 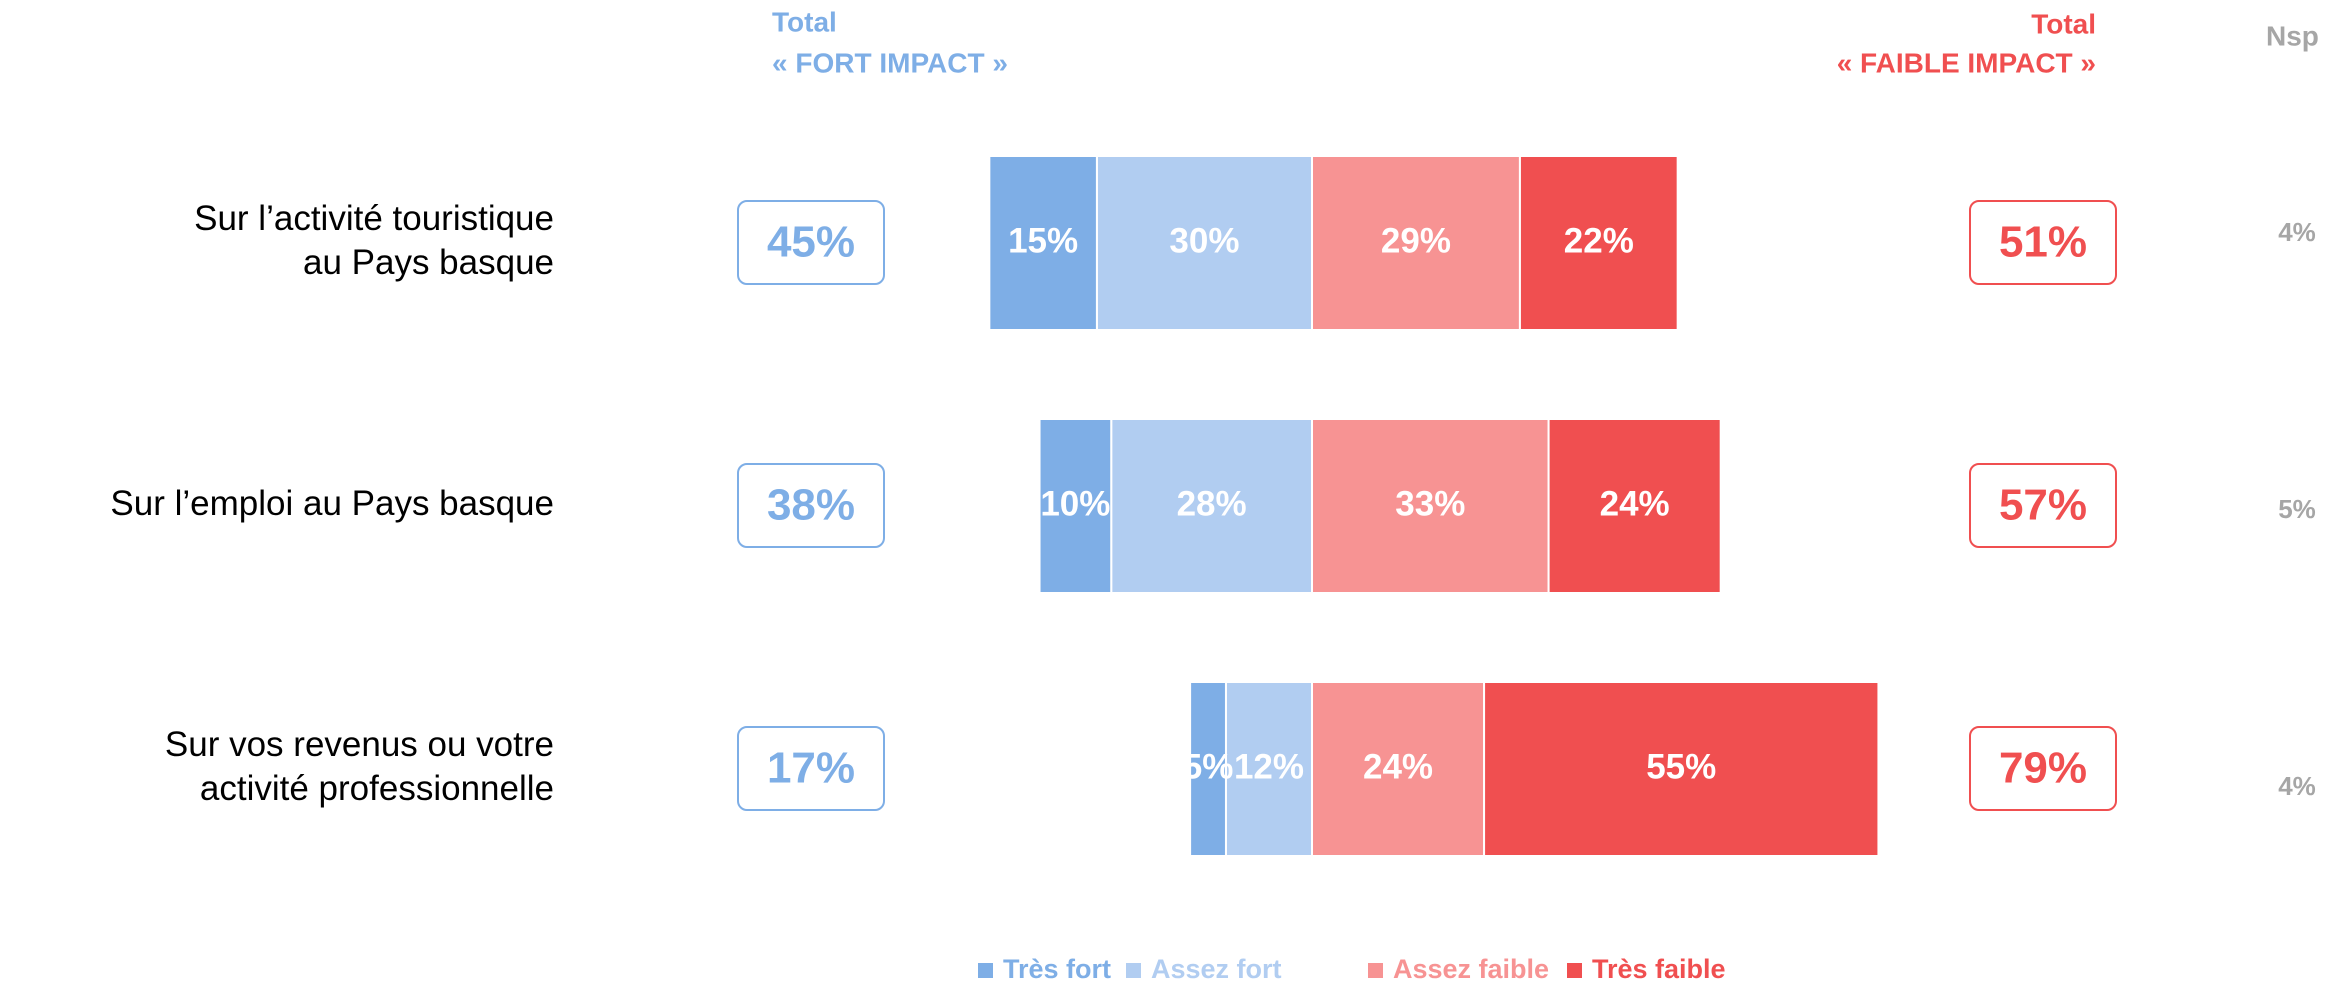 I want to click on legend-label: Assez faible, so click(x=1471, y=968).